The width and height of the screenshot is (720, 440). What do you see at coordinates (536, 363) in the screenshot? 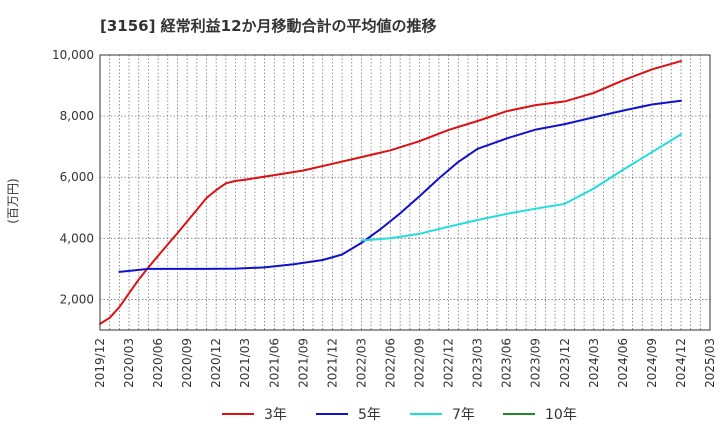
I see `x-tick-label: 2023/09` at bounding box center [536, 363].